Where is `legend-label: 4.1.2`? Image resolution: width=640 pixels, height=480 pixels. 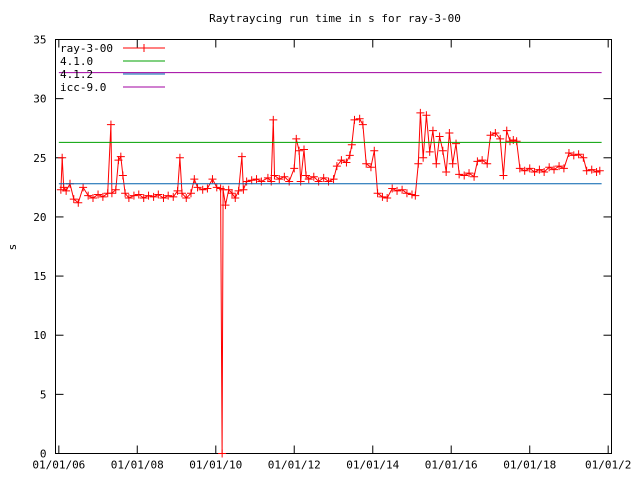
legend-label: 4.1.2 is located at coordinates (76, 74).